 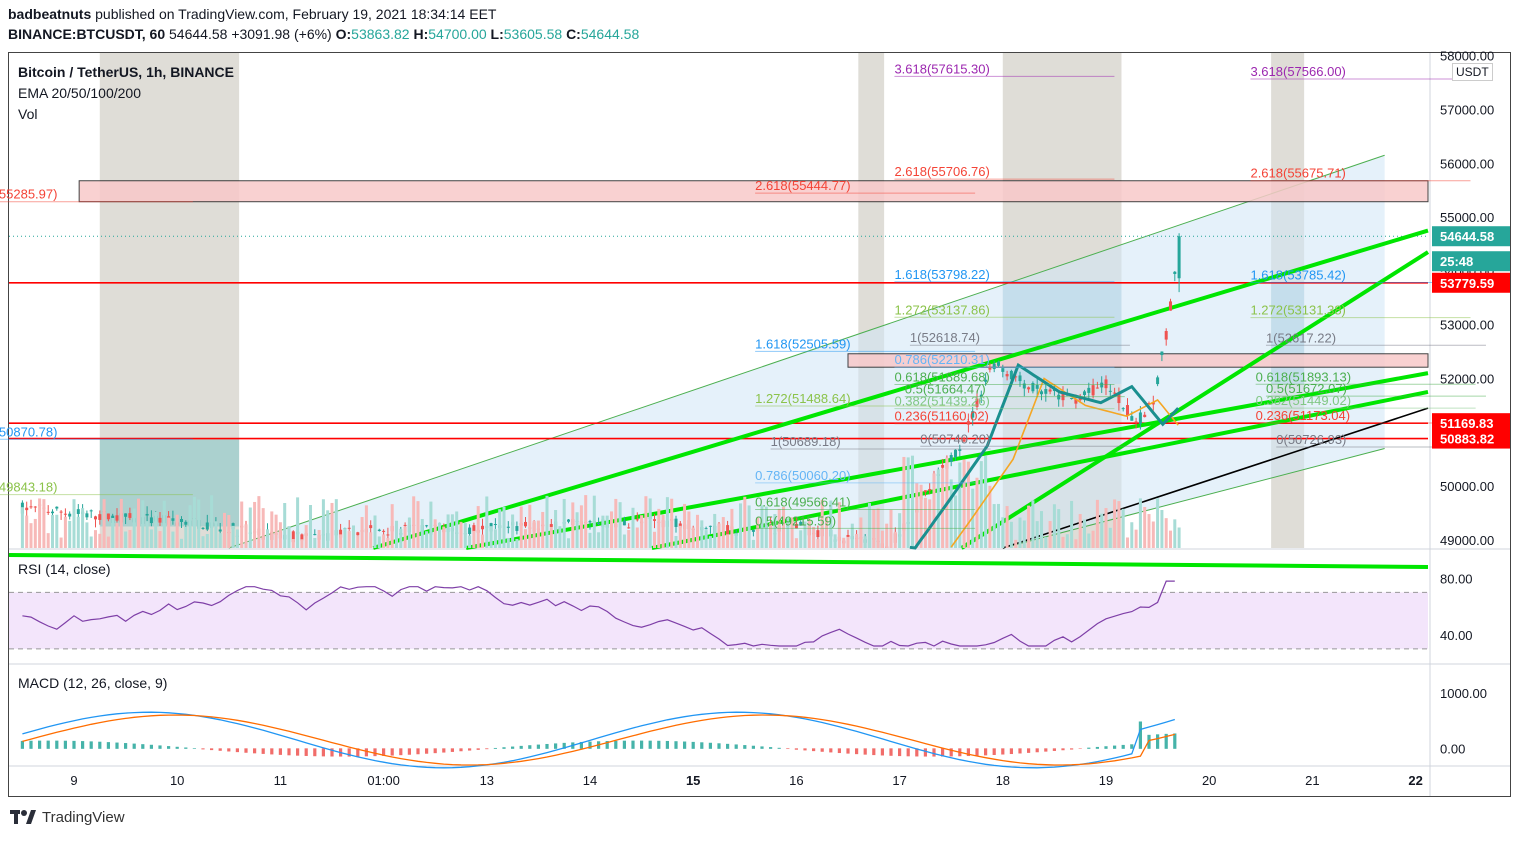 I want to click on macd-tick-label: 0.00, so click(x=1452, y=748).